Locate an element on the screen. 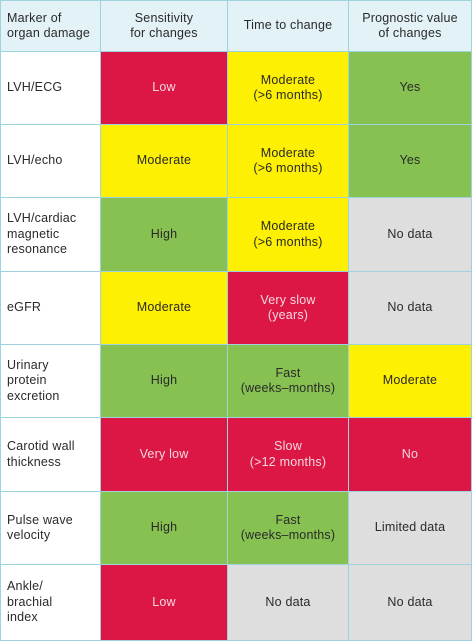 The image size is (472, 641). cell-time-to-change: Very slow (years) is located at coordinates (288, 308).